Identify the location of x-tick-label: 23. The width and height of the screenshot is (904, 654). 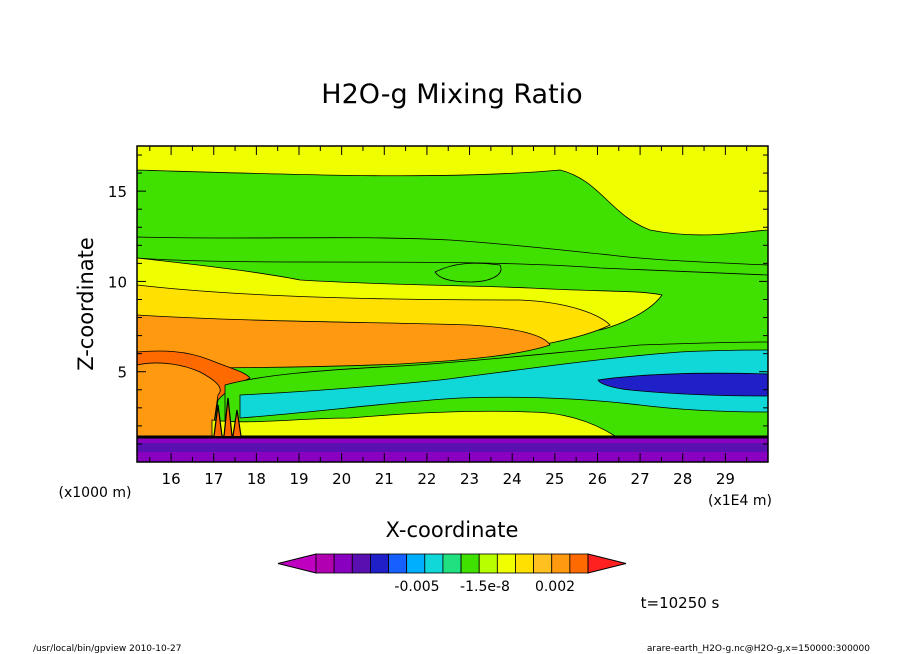
(469, 479).